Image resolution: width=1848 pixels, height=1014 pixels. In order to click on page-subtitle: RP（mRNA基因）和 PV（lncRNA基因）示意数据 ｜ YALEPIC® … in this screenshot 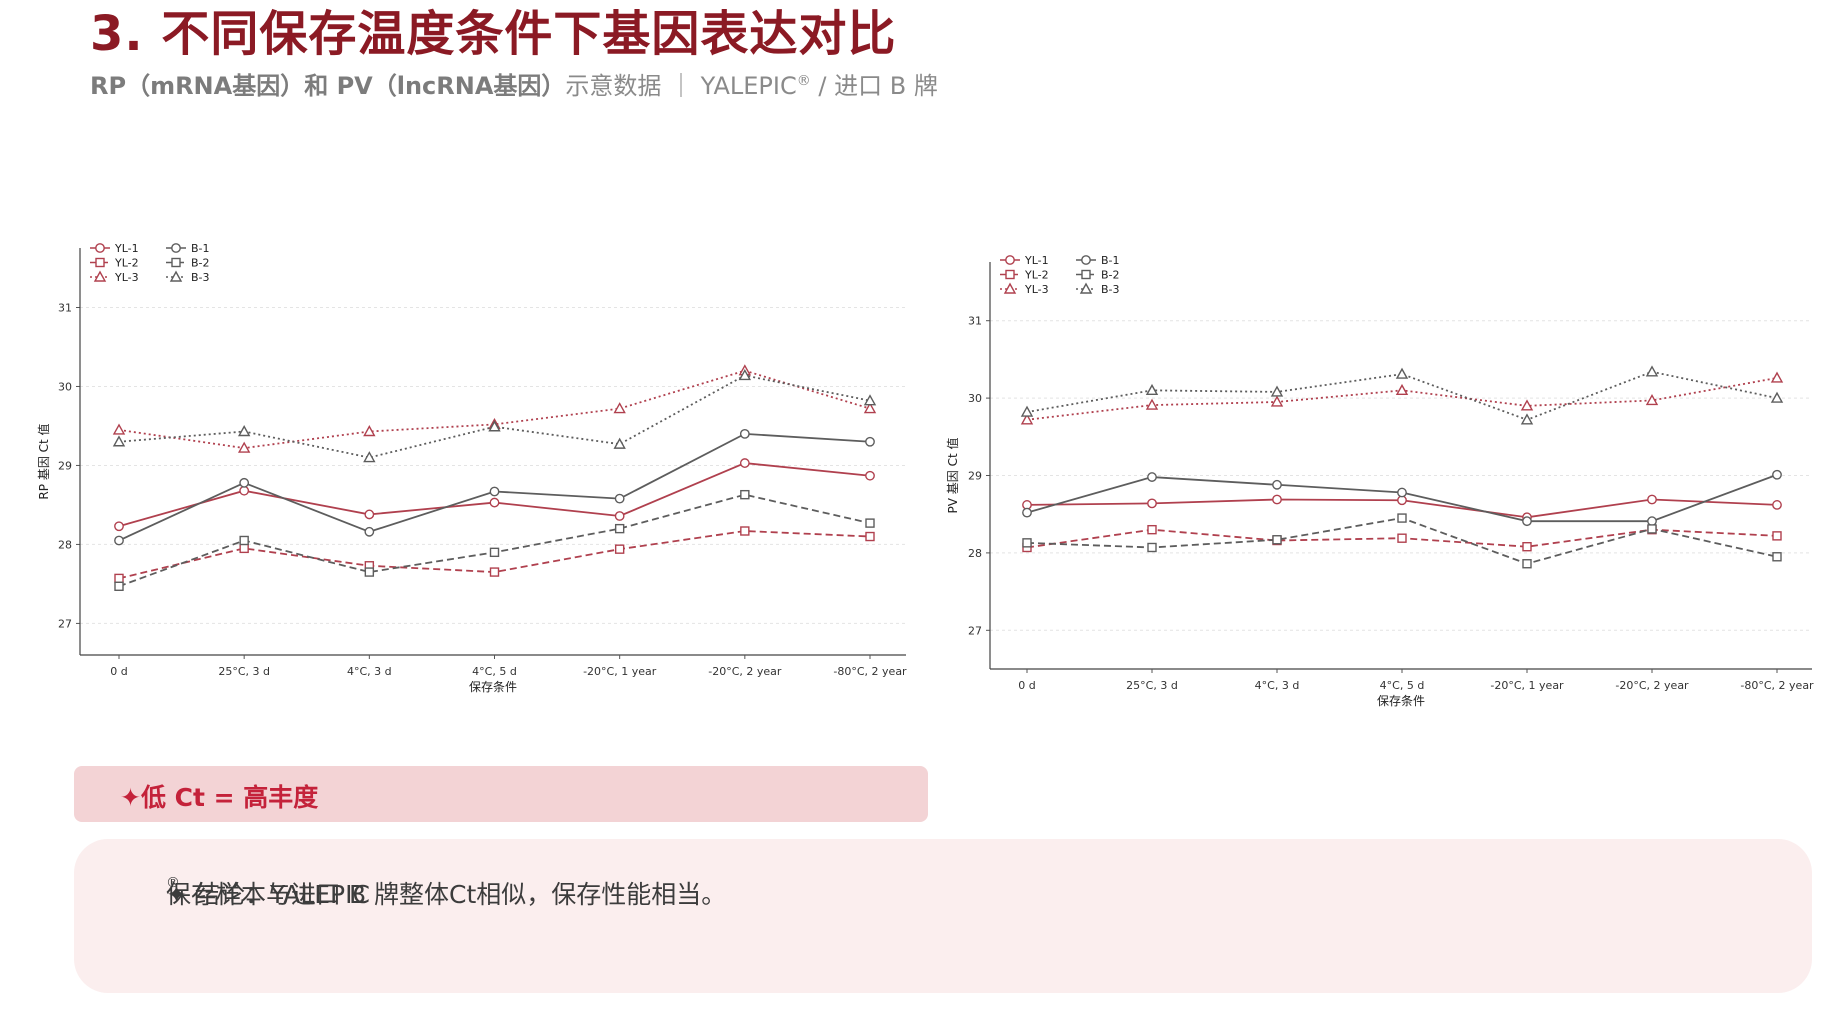, I will do `click(514, 83)`.